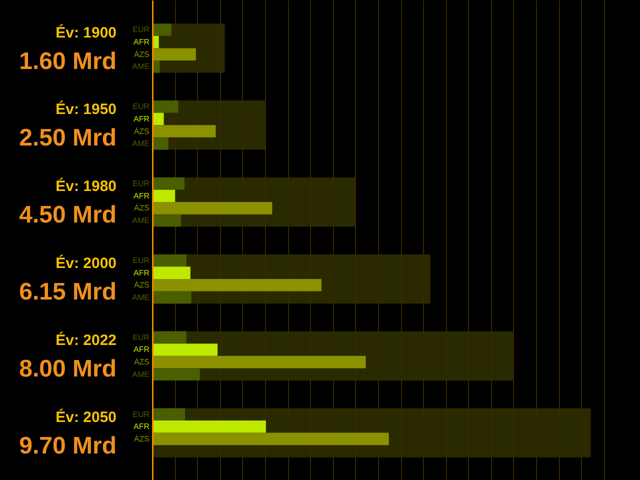 Image resolution: width=640 pixels, height=480 pixels. What do you see at coordinates (86, 32) in the screenshot?
I see `y-tick-label: Év: 1900` at bounding box center [86, 32].